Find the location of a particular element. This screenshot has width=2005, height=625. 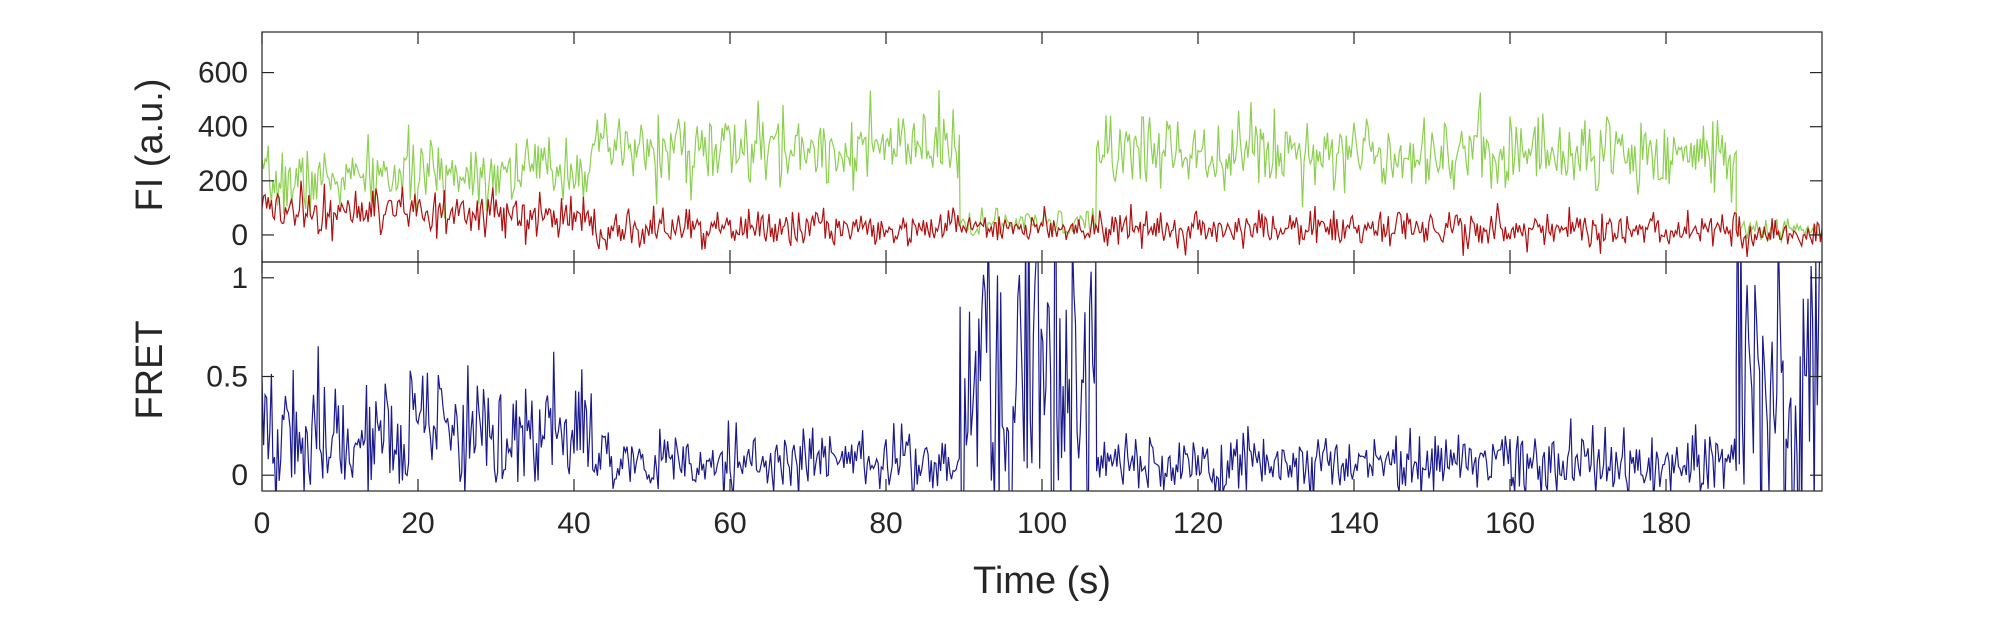

x-tick-label: 20 is located at coordinates (417, 523).